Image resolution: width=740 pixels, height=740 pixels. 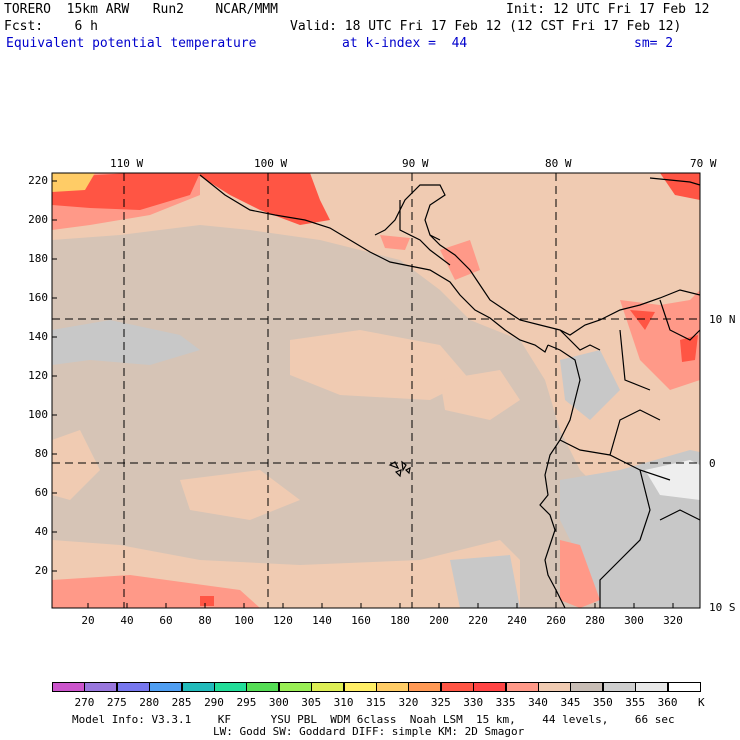 What do you see at coordinates (41, 492) in the screenshot?
I see `y-tick-label: 60` at bounding box center [41, 492].